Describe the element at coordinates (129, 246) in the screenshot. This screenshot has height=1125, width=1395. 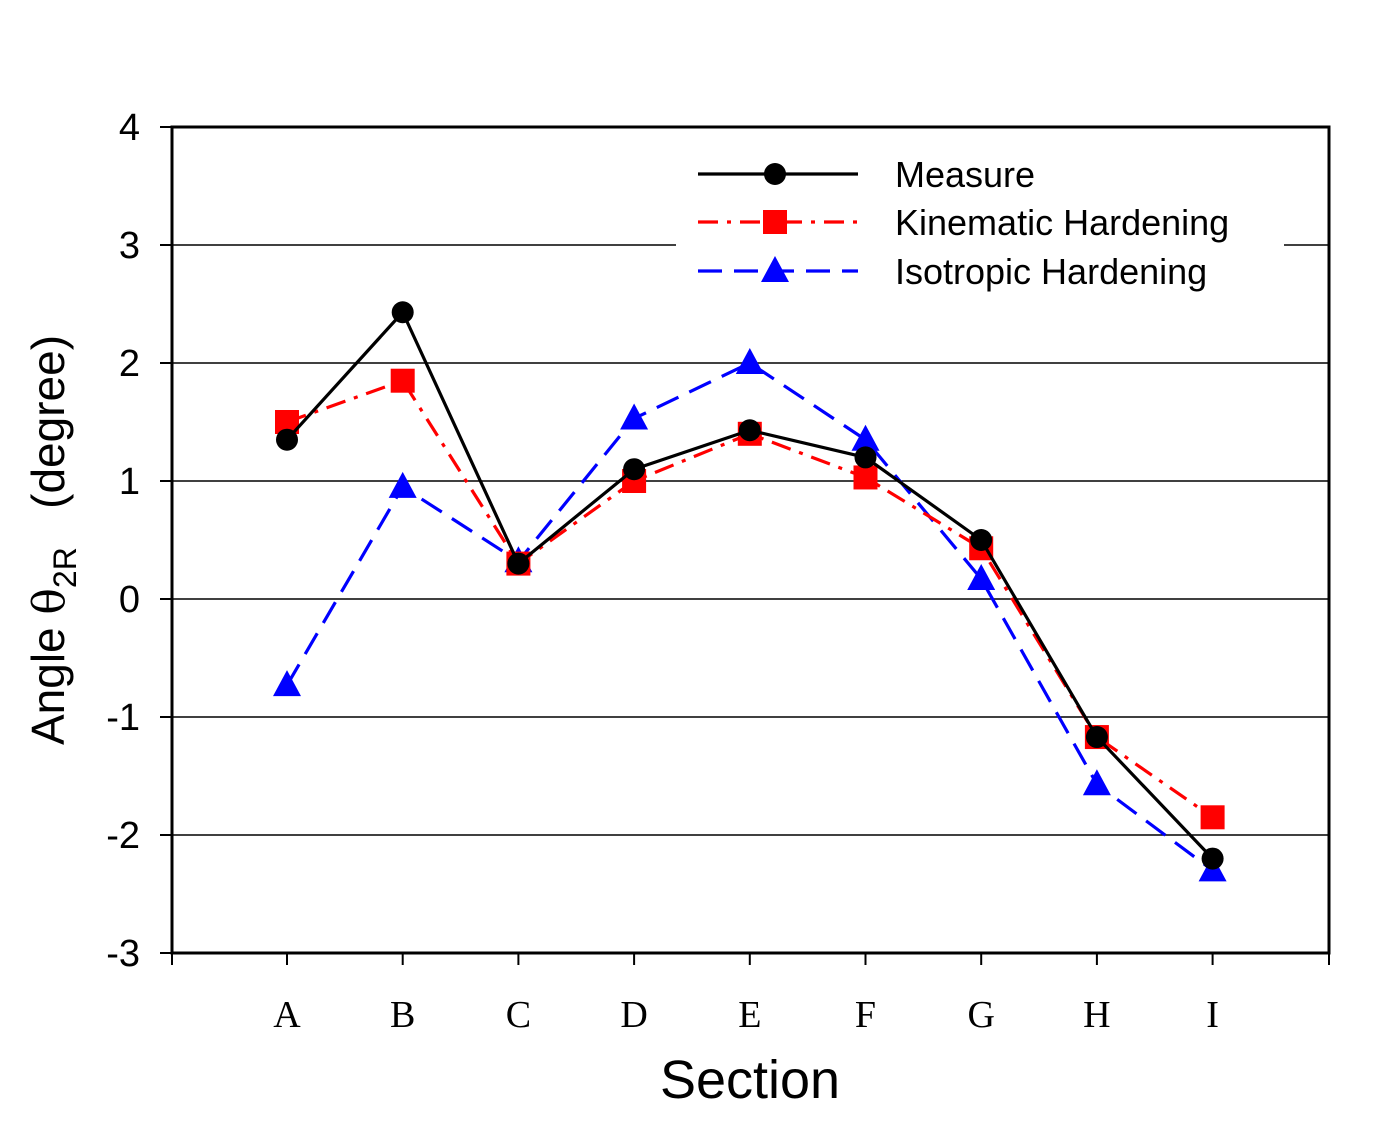
I see `y-tick-label: 3` at that location.